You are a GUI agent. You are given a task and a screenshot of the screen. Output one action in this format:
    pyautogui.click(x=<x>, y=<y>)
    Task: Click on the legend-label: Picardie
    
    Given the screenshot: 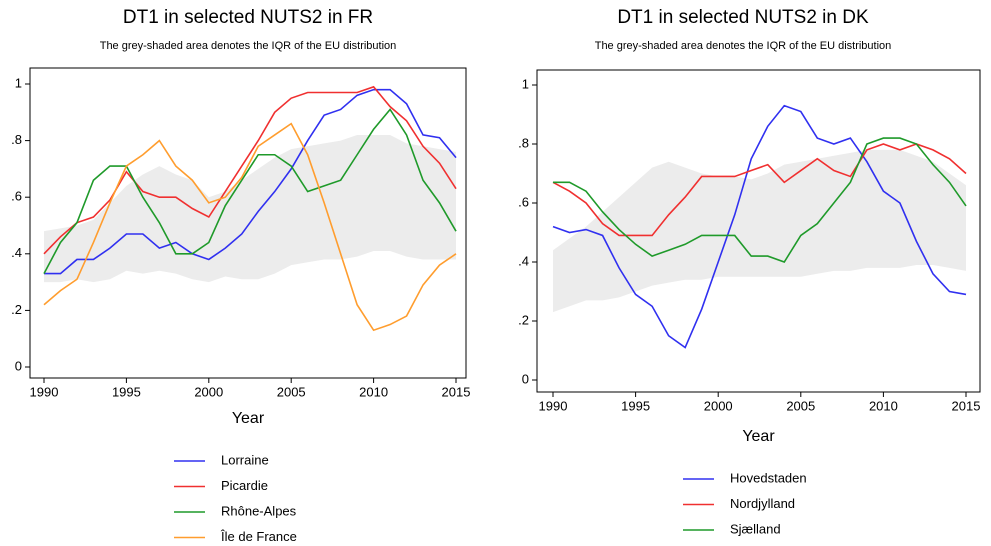 What is the action you would take?
    pyautogui.click(x=244, y=485)
    